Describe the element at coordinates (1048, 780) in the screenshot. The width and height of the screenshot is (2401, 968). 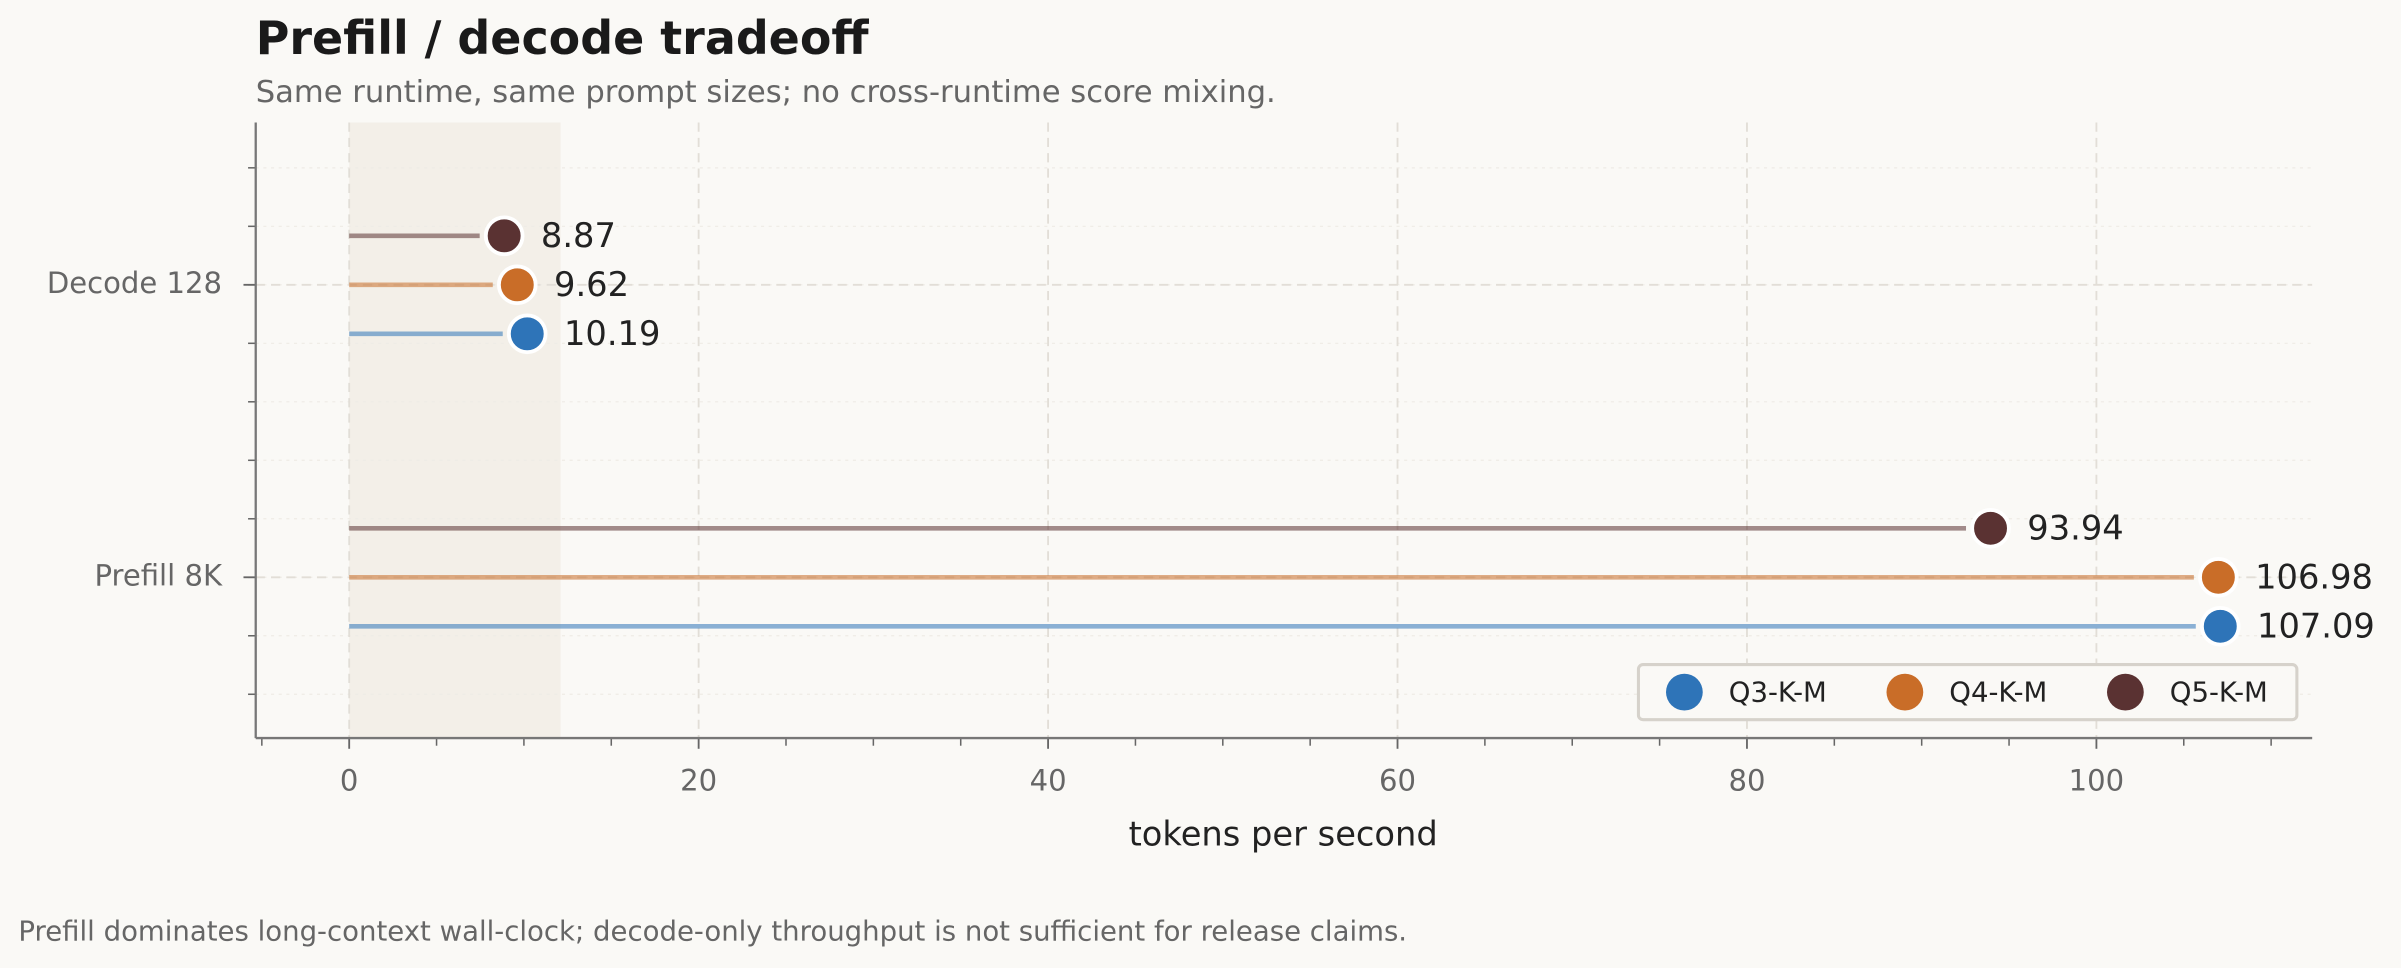
I see `x-tick-label: 40` at that location.